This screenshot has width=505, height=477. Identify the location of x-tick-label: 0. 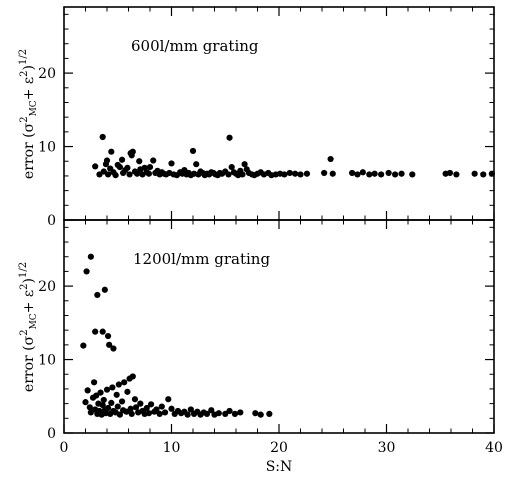
(64, 448).